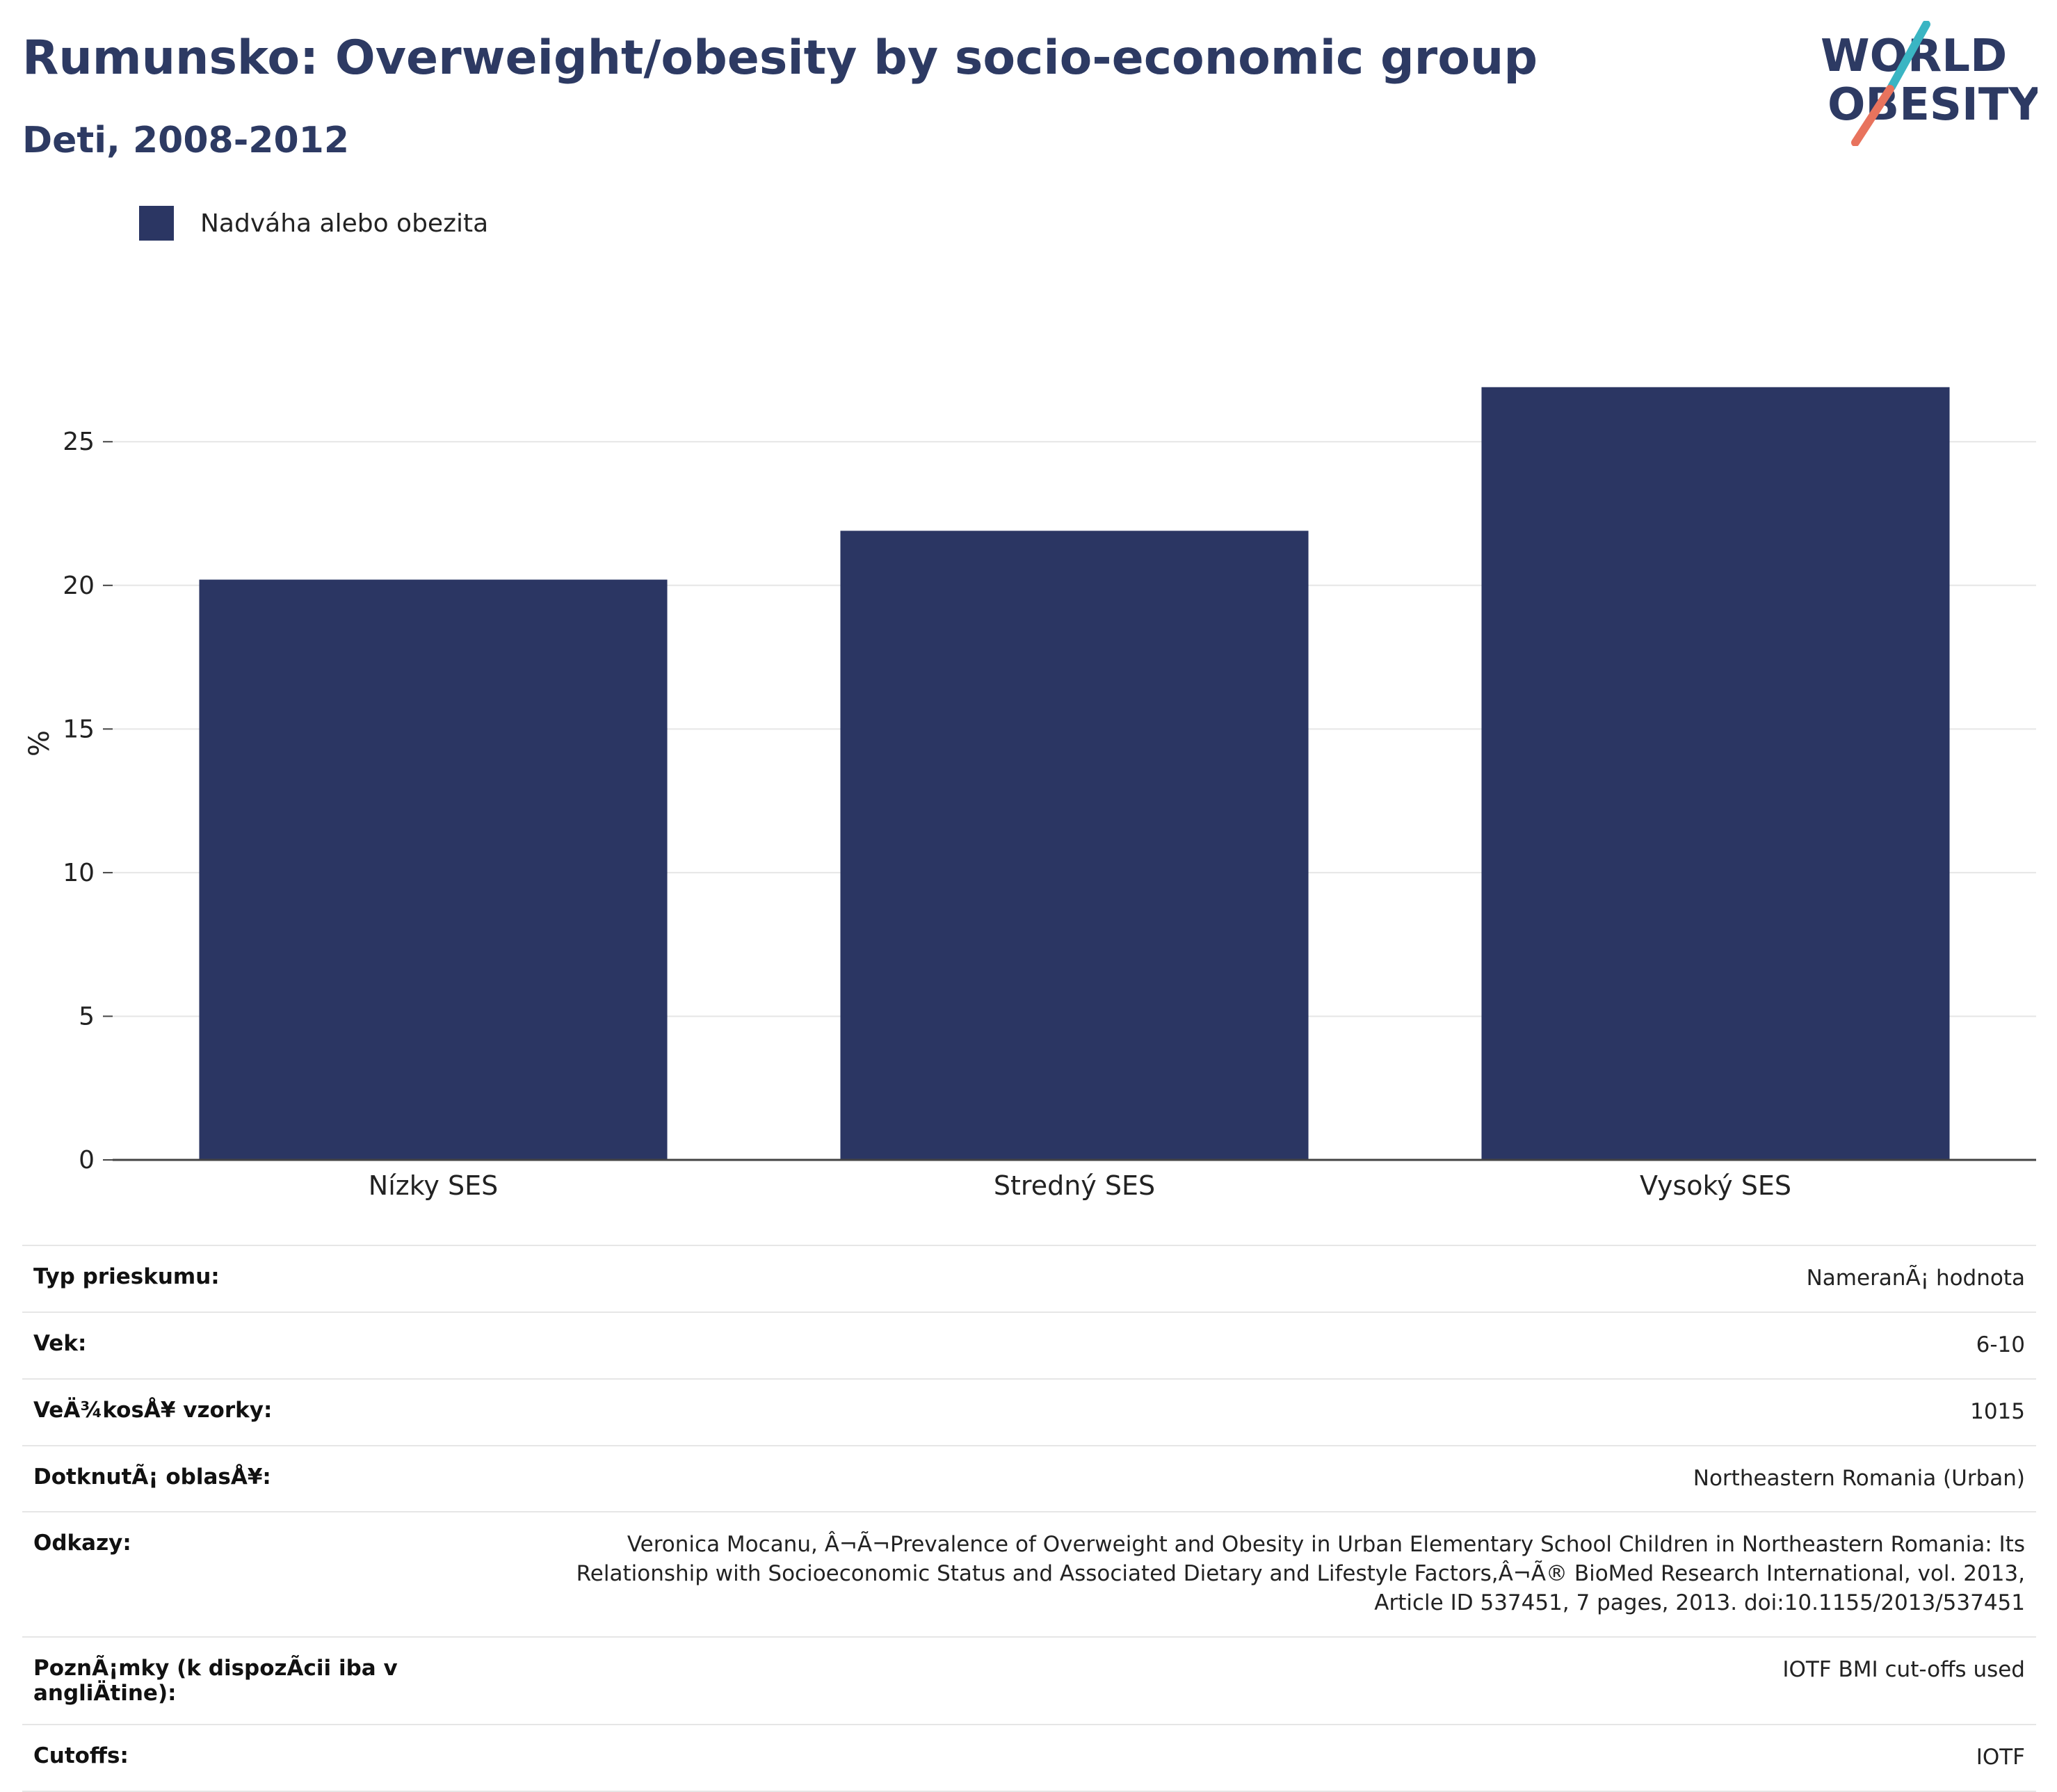 This screenshot has height=1792, width=2057. Describe the element at coordinates (79, 586) in the screenshot. I see `y-tick-label: 20` at that location.